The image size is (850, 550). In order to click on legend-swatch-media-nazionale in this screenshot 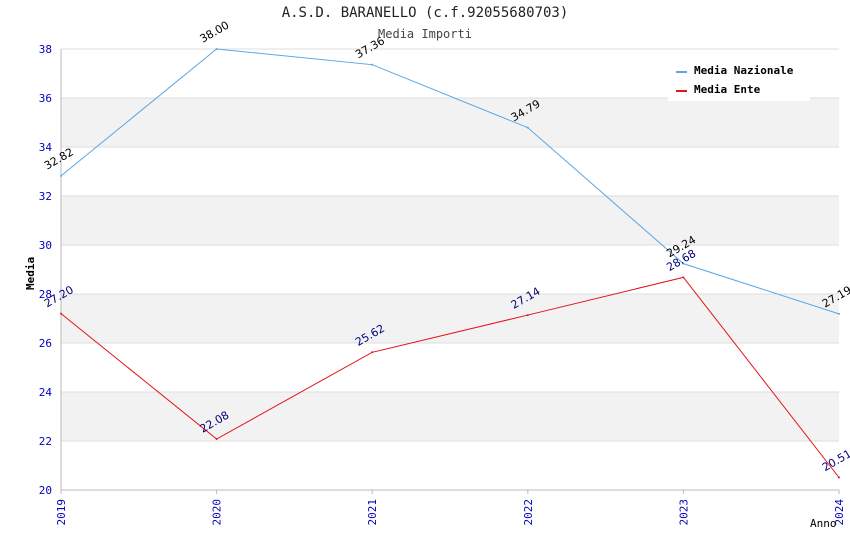, I will do `click(681, 72)`.